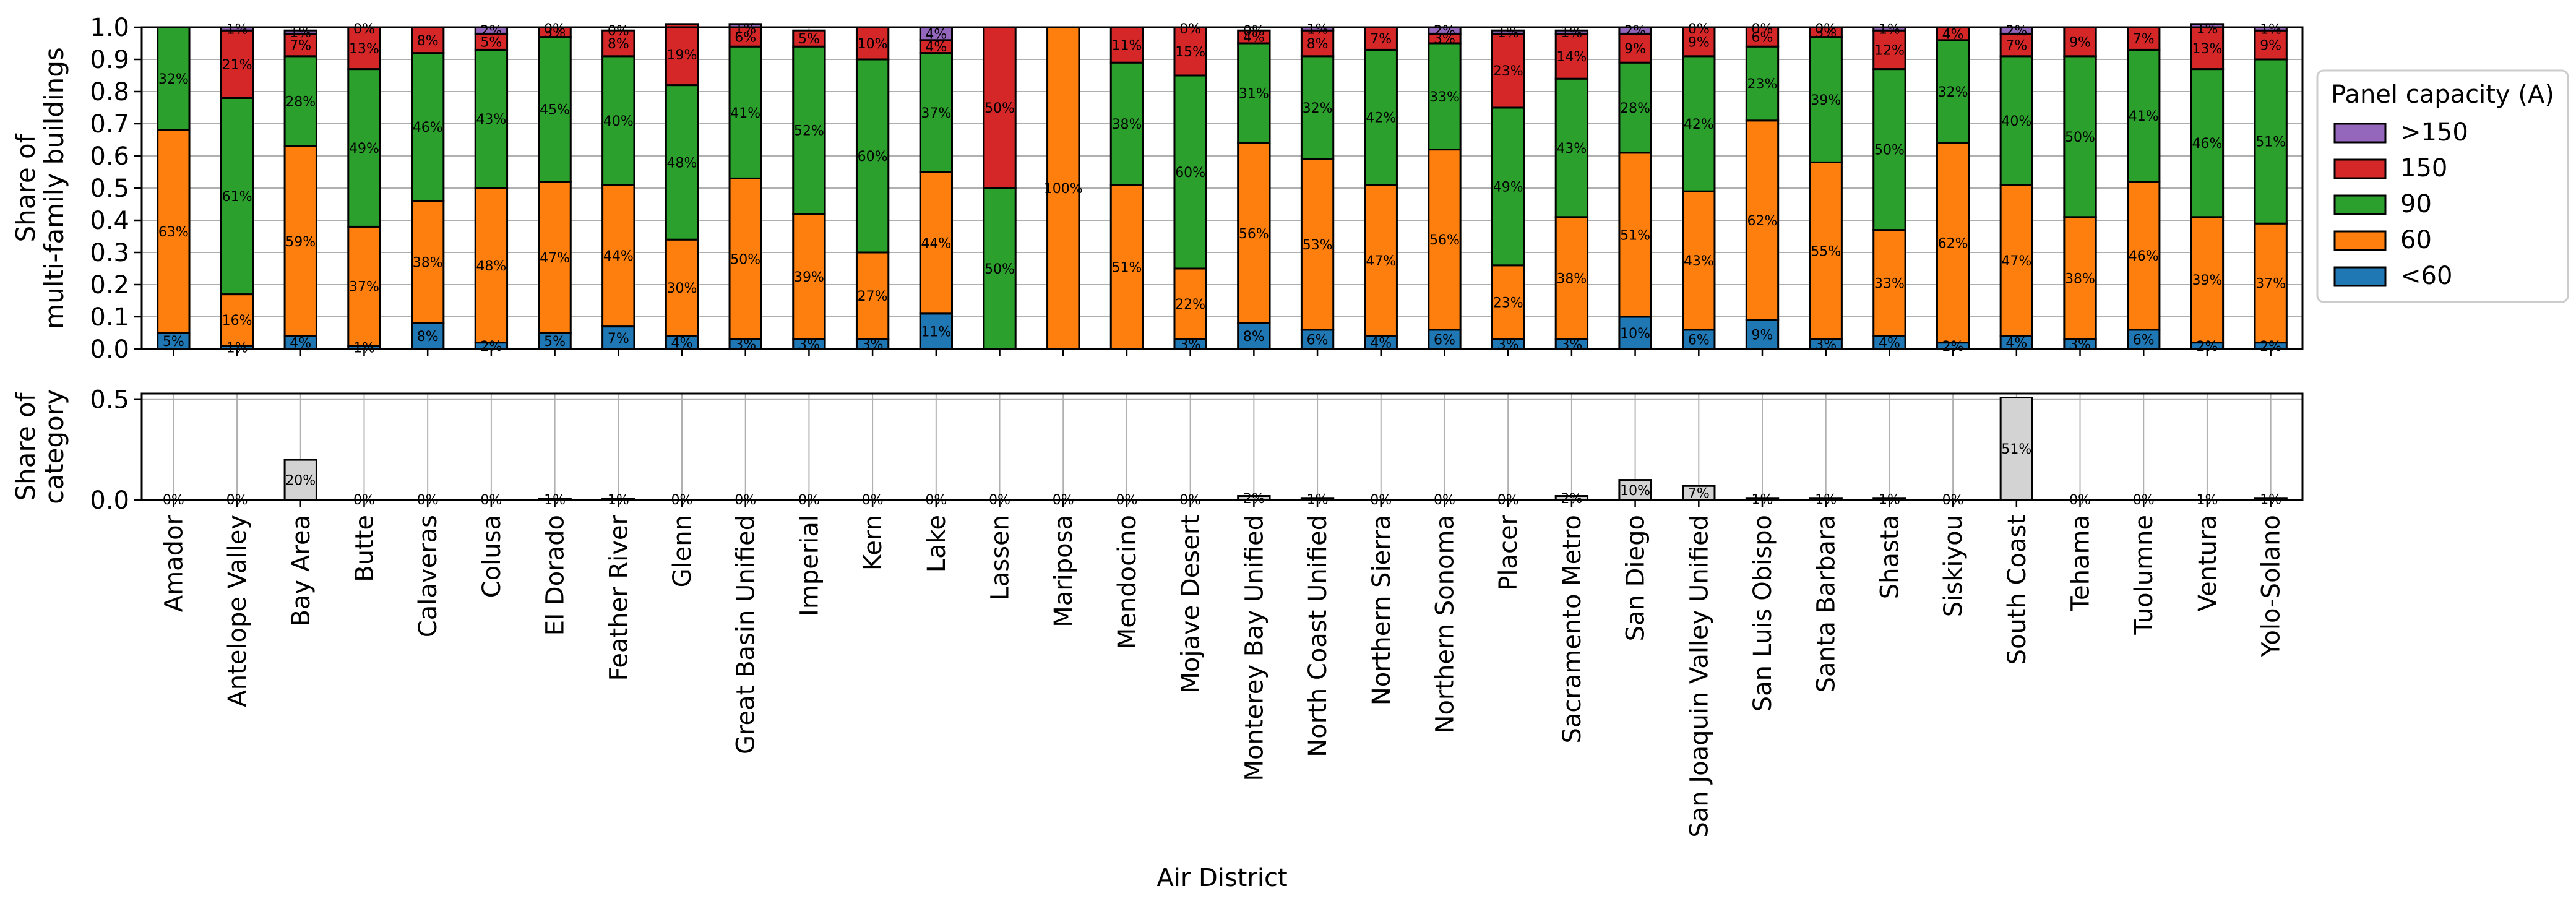 The image size is (2576, 909). What do you see at coordinates (1508, 552) in the screenshot?
I see `xtick-label: Placer` at bounding box center [1508, 552].